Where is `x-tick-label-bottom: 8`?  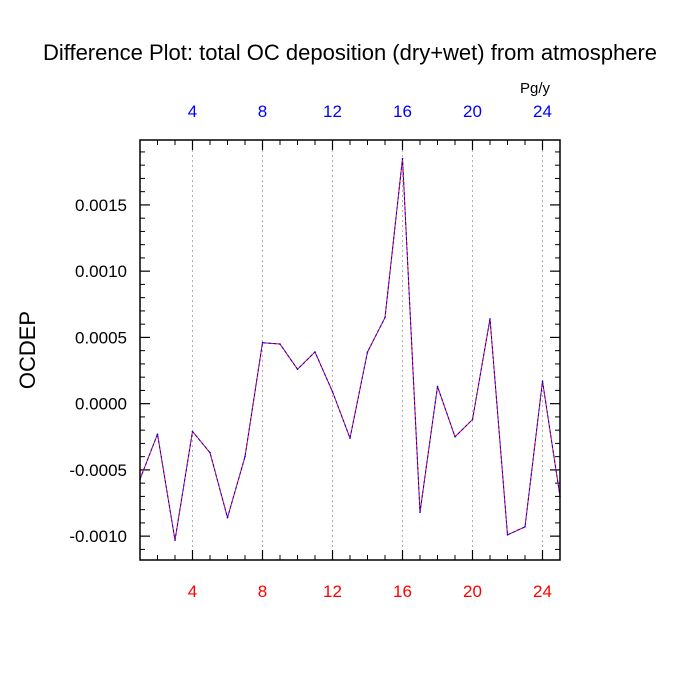 x-tick-label-bottom: 8 is located at coordinates (262, 591).